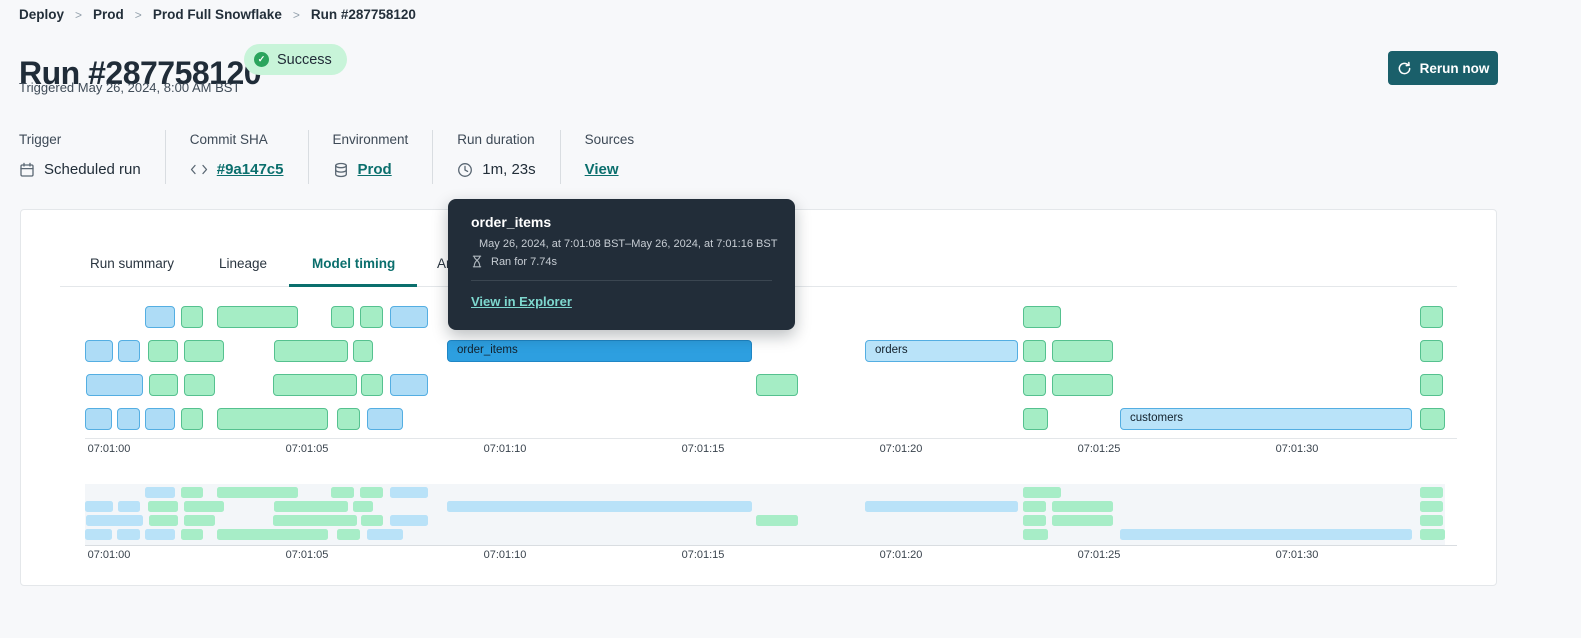 This screenshot has height=638, width=1581. What do you see at coordinates (354, 263) in the screenshot?
I see `tab-model-timing: Model timing` at bounding box center [354, 263].